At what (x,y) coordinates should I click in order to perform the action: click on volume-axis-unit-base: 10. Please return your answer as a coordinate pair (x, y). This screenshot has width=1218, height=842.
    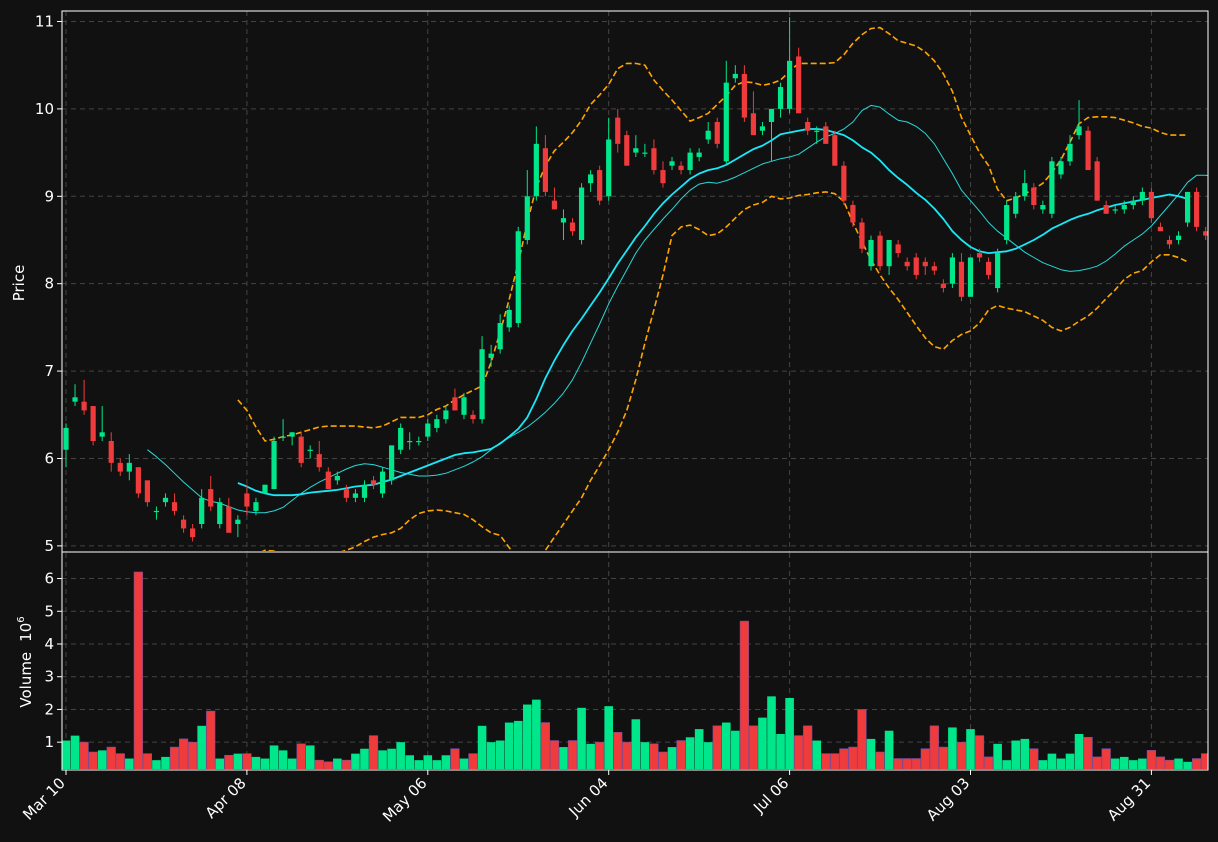
    Looking at the image, I should click on (26, 632).